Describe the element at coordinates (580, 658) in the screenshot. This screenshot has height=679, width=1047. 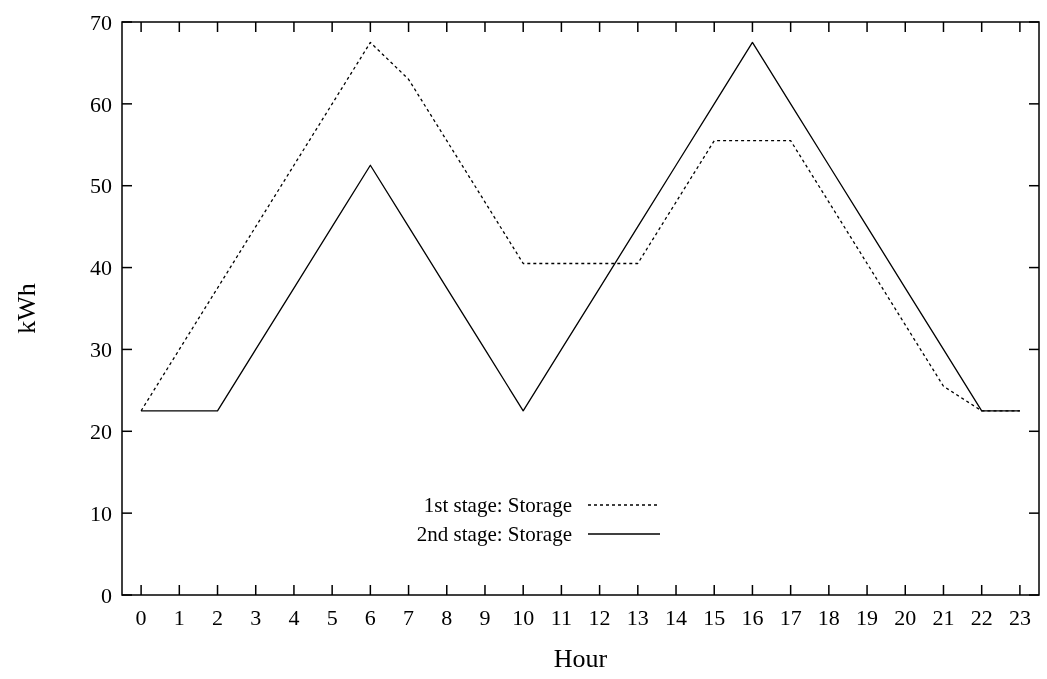
I see `x-axis-title: Hour` at that location.